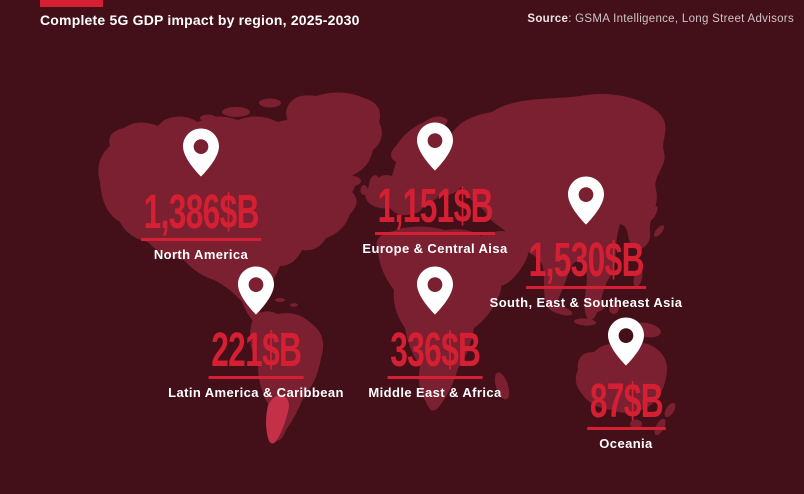 The height and width of the screenshot is (494, 804). I want to click on region-marker-europe-central-asia: 1,151$B Europe & Central Aisa, so click(435, 189).